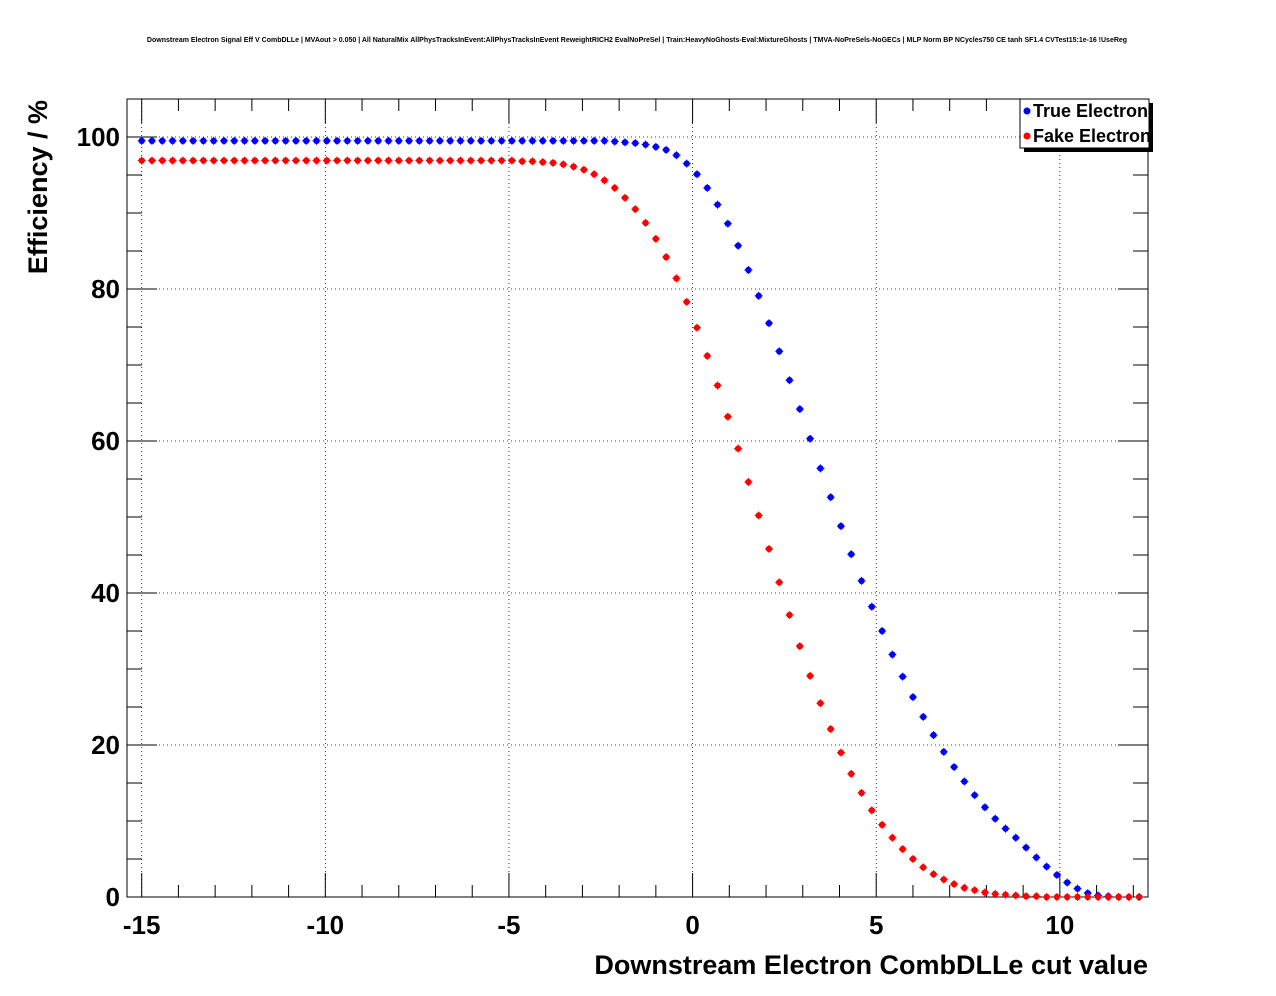 The height and width of the screenshot is (996, 1276). What do you see at coordinates (105, 289) in the screenshot?
I see `y-tick-label: 80` at bounding box center [105, 289].